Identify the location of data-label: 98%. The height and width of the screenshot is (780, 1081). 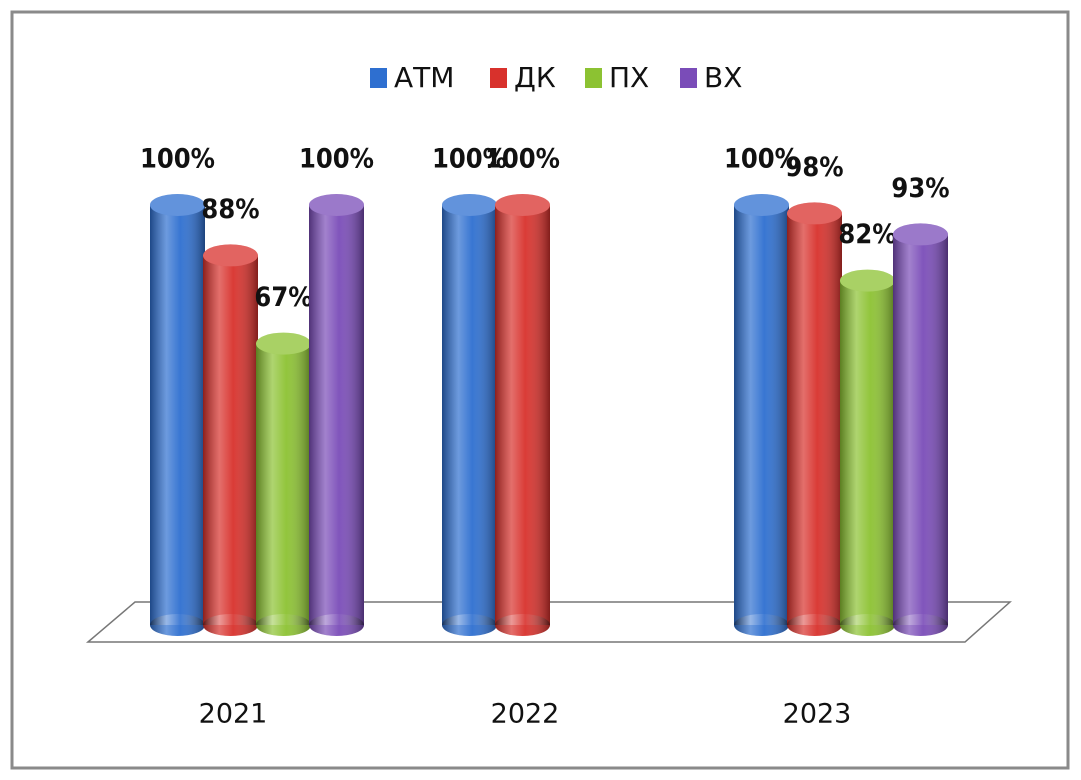
(814, 167).